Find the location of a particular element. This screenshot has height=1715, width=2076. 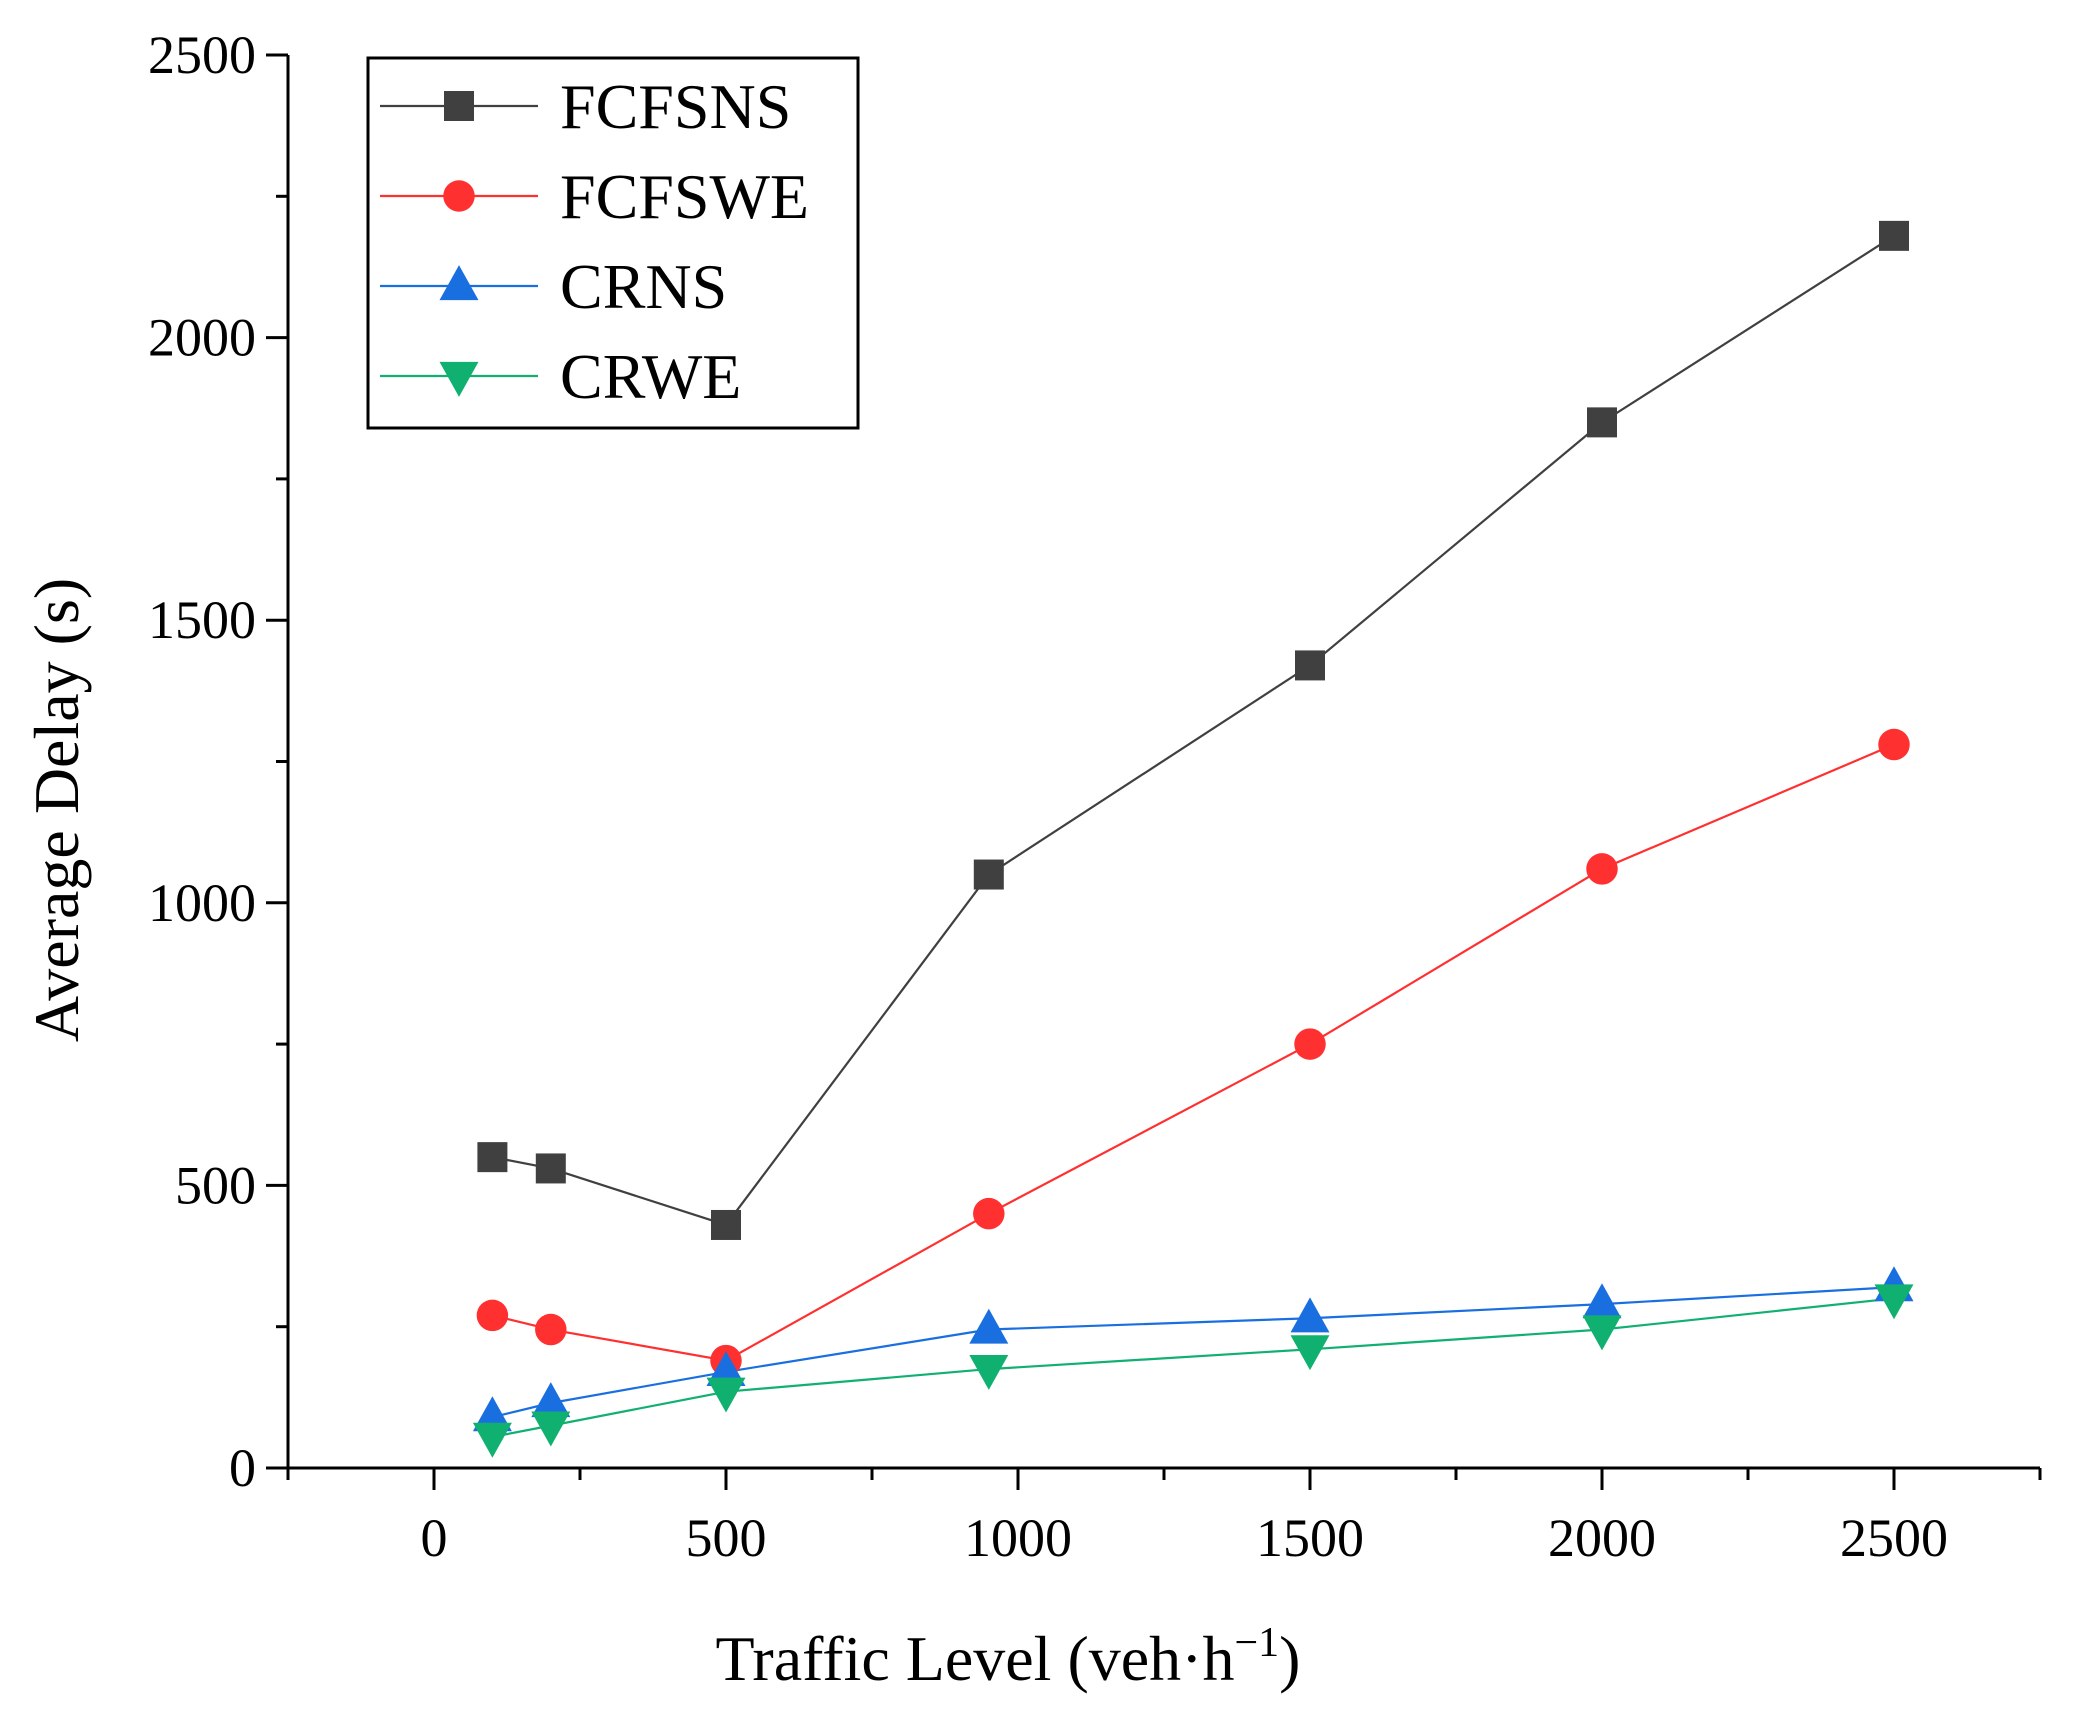

x-tick-label: 500 is located at coordinates (726, 1538).